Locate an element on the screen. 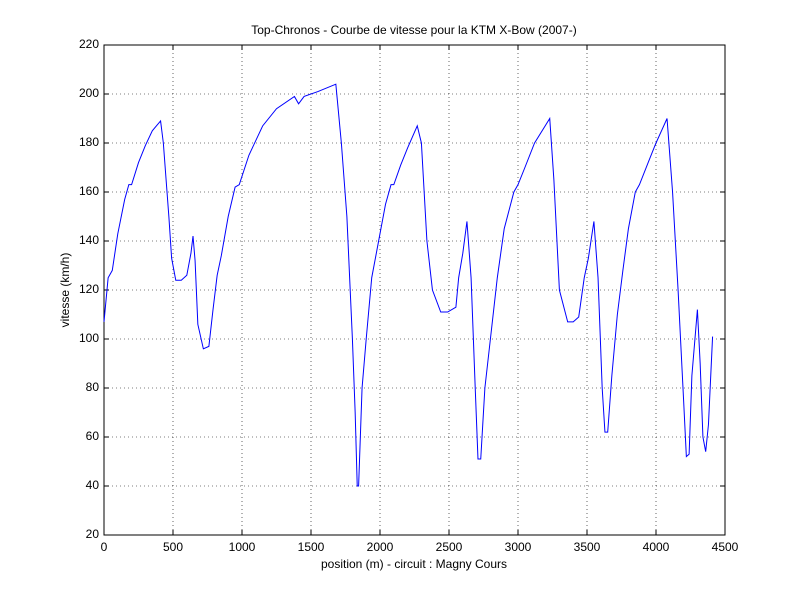 This screenshot has height=606, width=800. y-tick-label: 140 is located at coordinates (89, 240).